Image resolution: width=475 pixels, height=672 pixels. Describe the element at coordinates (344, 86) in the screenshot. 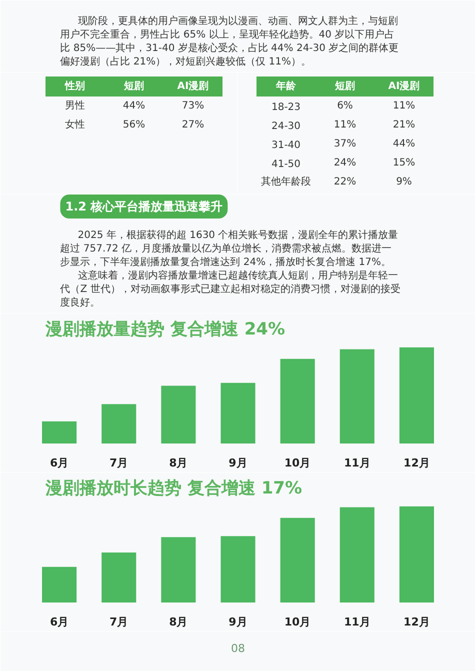

I see `series-label: 短剧` at that location.